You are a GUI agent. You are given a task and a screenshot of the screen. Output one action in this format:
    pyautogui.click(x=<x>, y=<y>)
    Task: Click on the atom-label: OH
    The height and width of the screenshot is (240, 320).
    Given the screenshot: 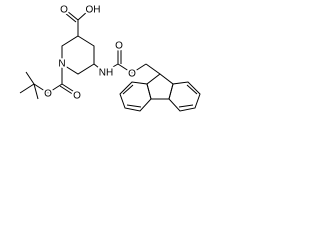 What is the action you would take?
    pyautogui.click(x=93, y=10)
    